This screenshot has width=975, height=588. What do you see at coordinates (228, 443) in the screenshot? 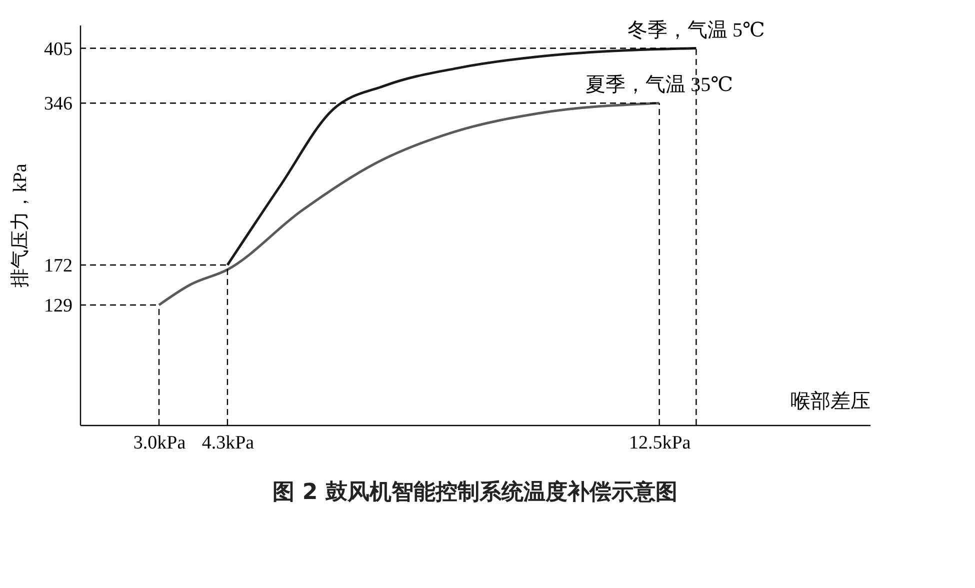
I see `x-tick-label: 4.3kPa` at bounding box center [228, 443].